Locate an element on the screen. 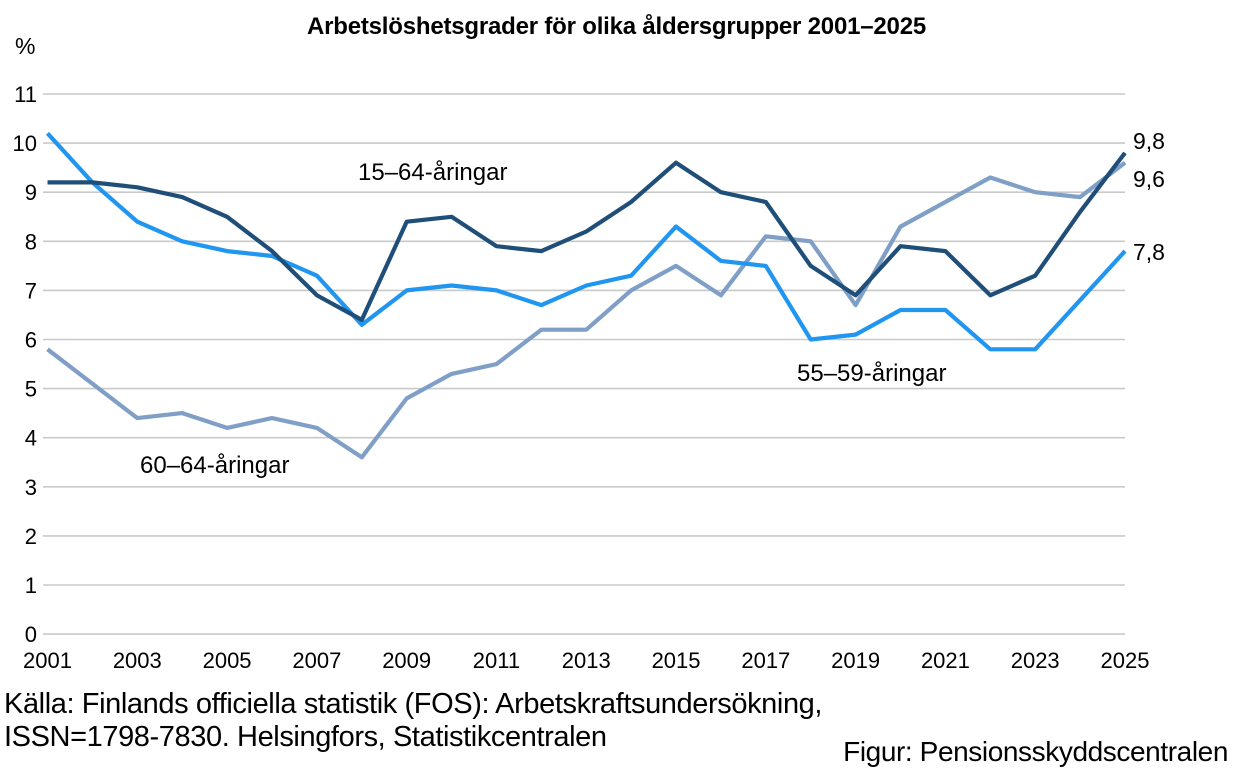  x-tick-label: 2013 is located at coordinates (586, 660).